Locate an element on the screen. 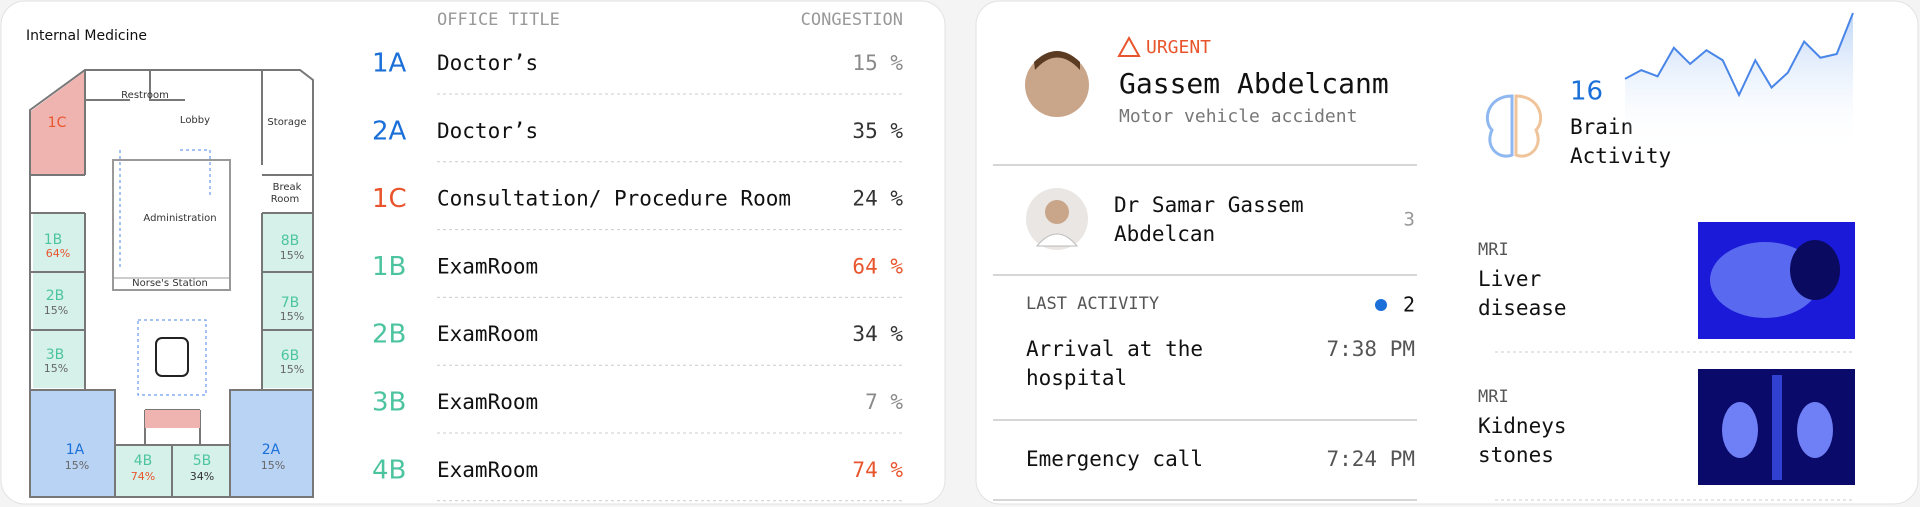 The image size is (1920, 507). row-code: 4B is located at coordinates (389, 470).